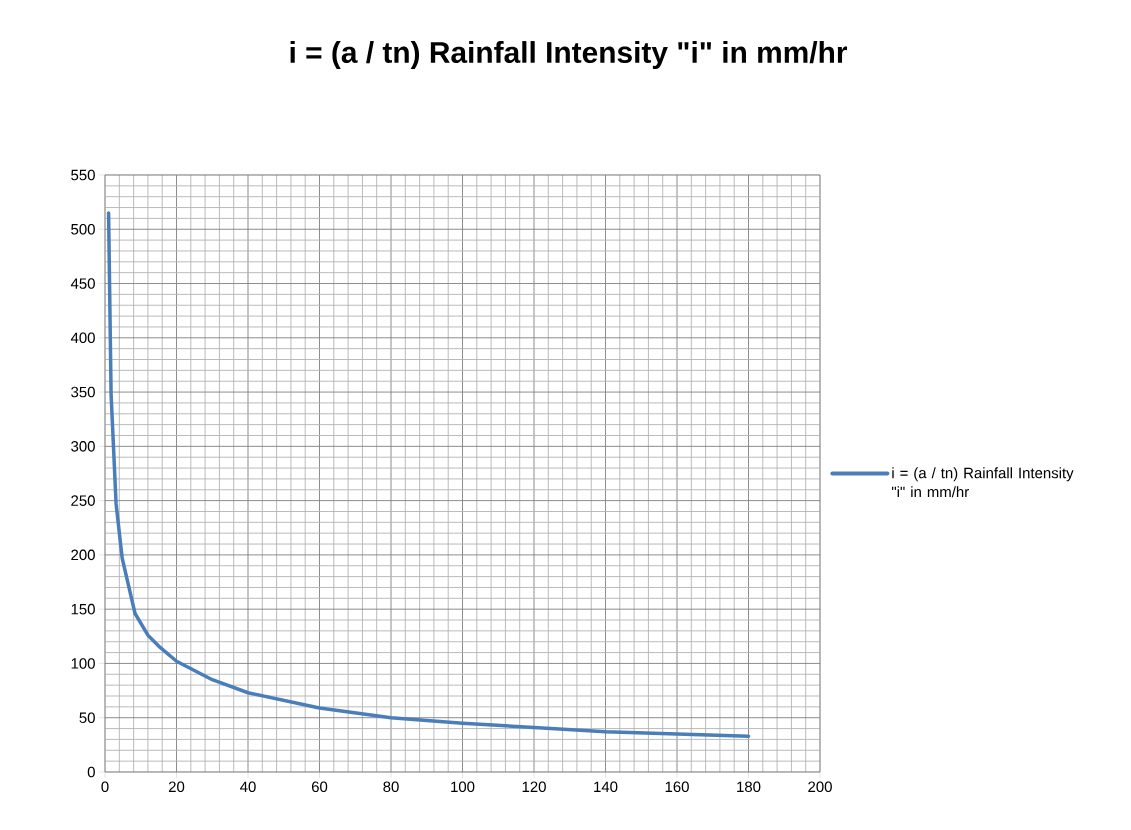 This screenshot has height=830, width=1131. Describe the element at coordinates (87, 717) in the screenshot. I see `y-tick-label: 50` at that location.